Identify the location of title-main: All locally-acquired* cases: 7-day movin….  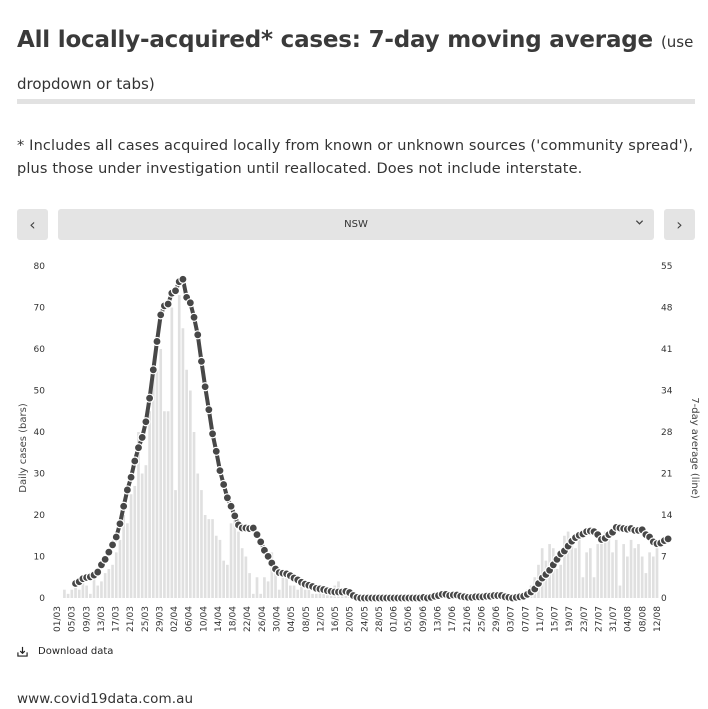
(335, 40).